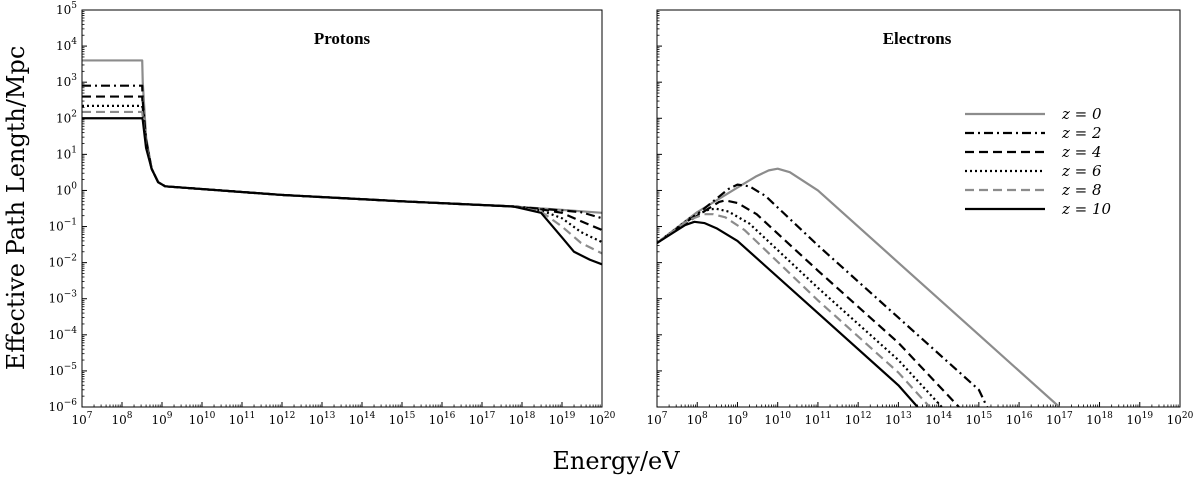 The height and width of the screenshot is (482, 1200). Describe the element at coordinates (858, 419) in the screenshot. I see `electrons-x-tick-label: 10¹²` at that location.